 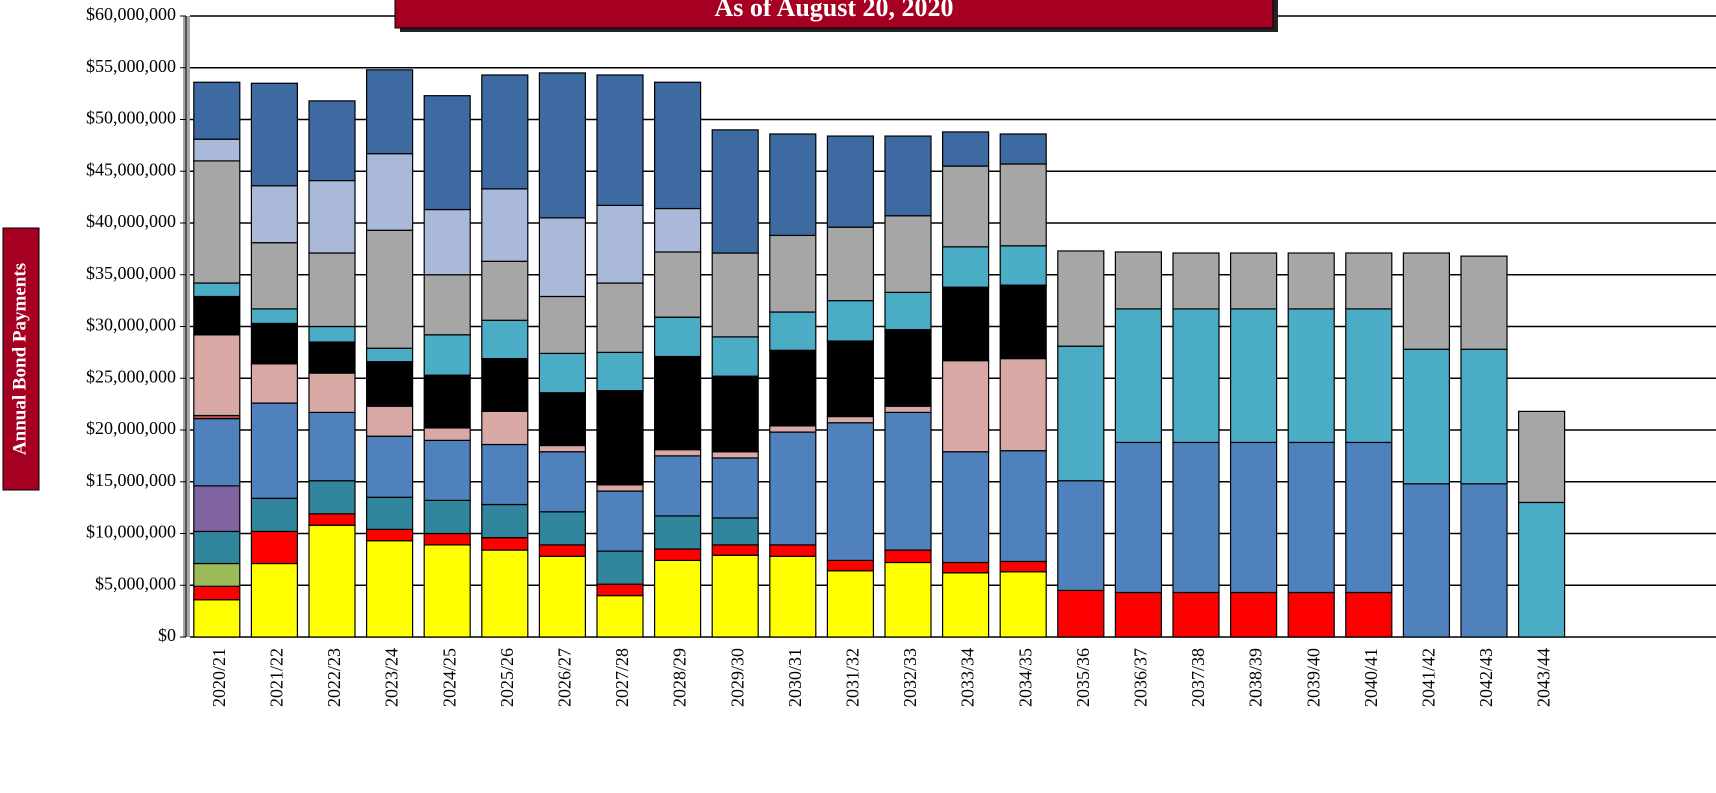 I want to click on y-axis-label: Annual Bond Payments, so click(x=19, y=359).